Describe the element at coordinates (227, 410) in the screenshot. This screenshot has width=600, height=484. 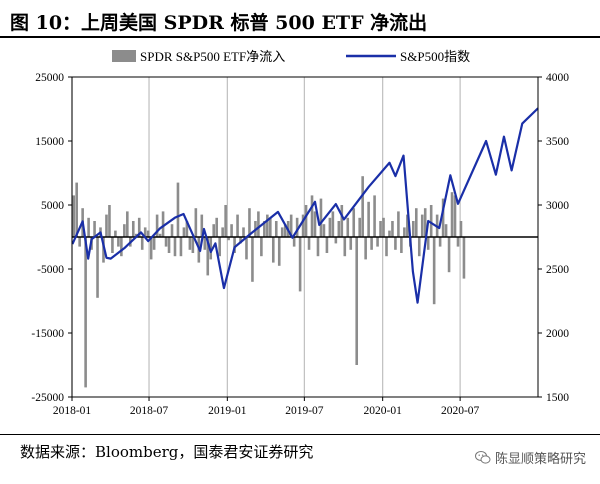
I see `x-tick-label: 2019-01` at that location.